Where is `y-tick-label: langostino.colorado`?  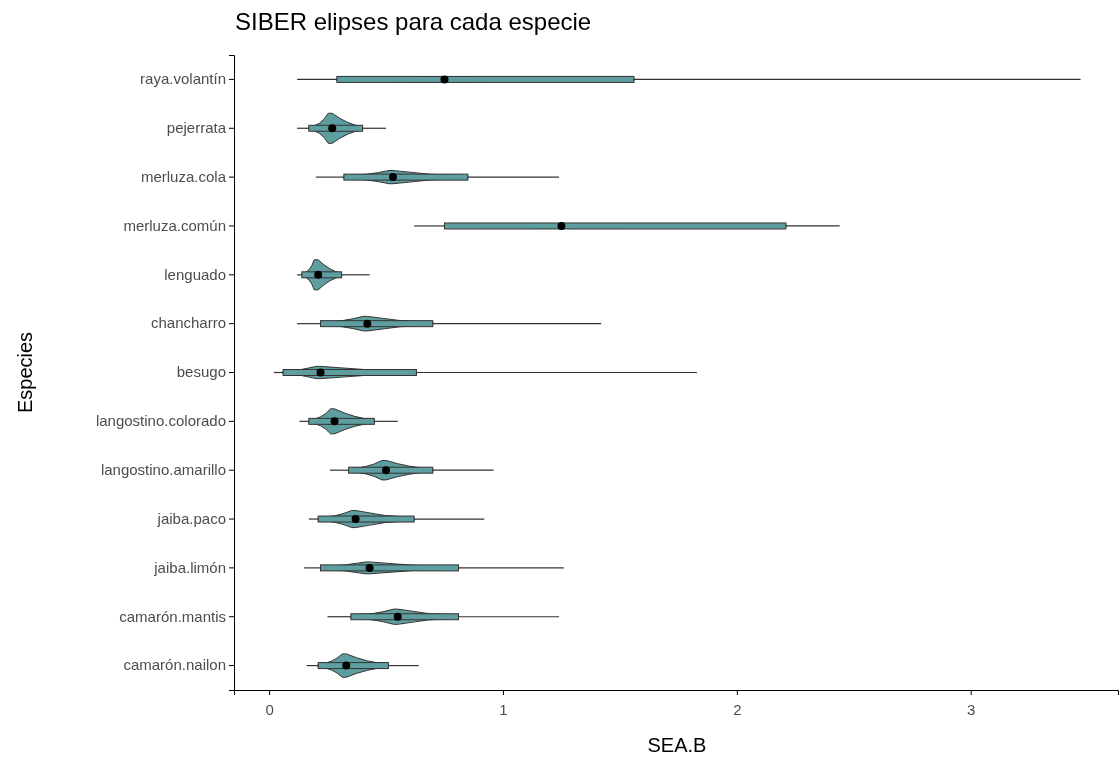
y-tick-label: langostino.colorado is located at coordinates (160, 421).